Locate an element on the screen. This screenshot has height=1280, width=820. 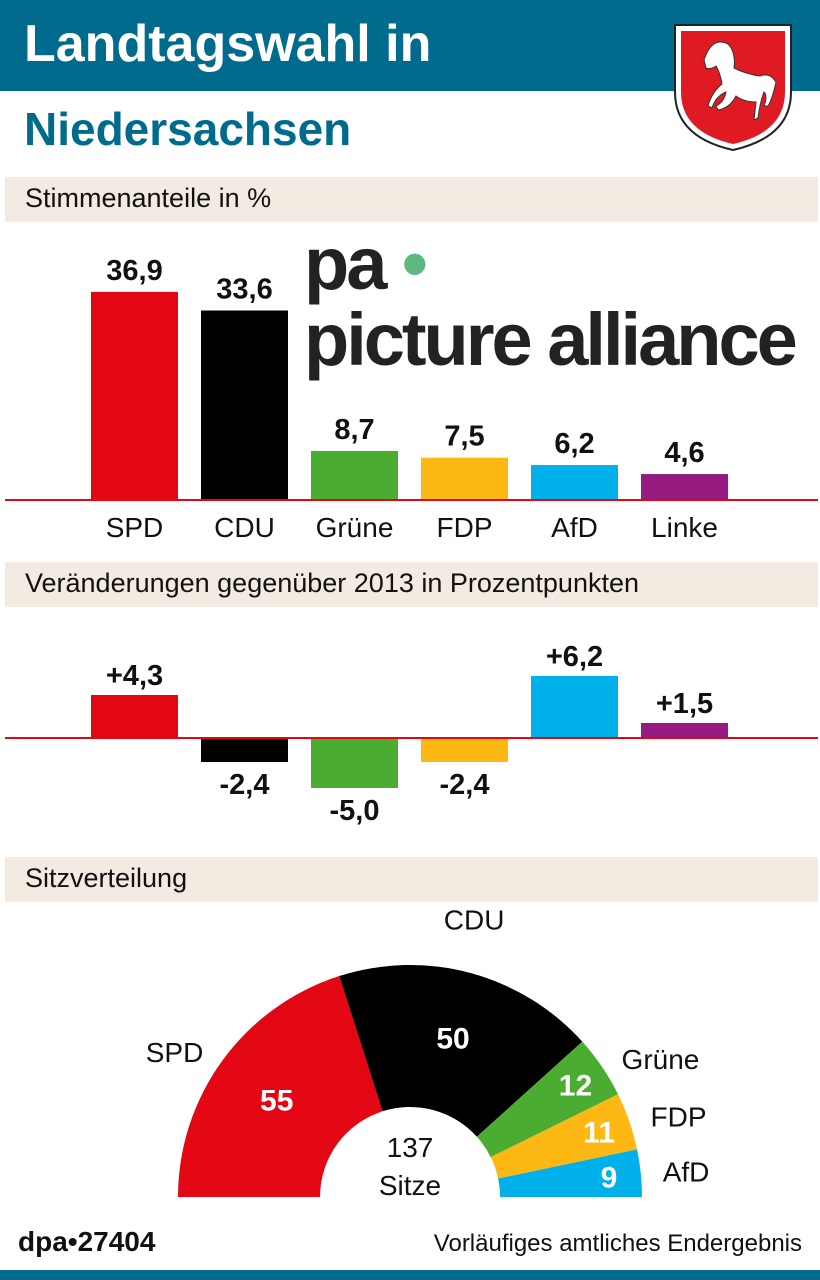
change-label: -5,0 is located at coordinates (355, 811).